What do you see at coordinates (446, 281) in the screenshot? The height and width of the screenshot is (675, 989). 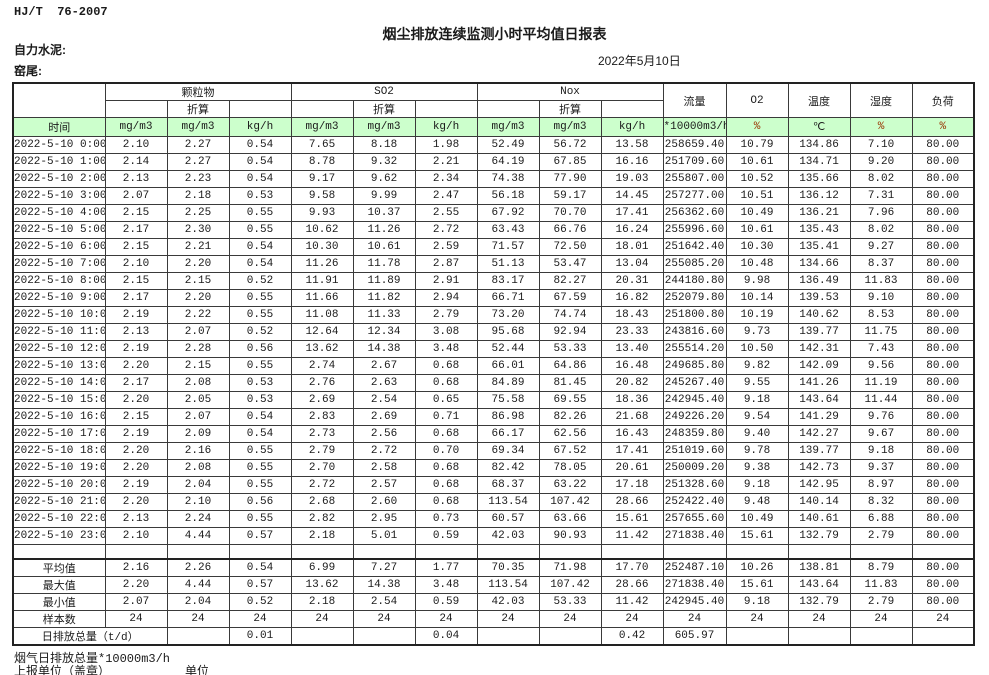 I see `value-cell: 2.91` at bounding box center [446, 281].